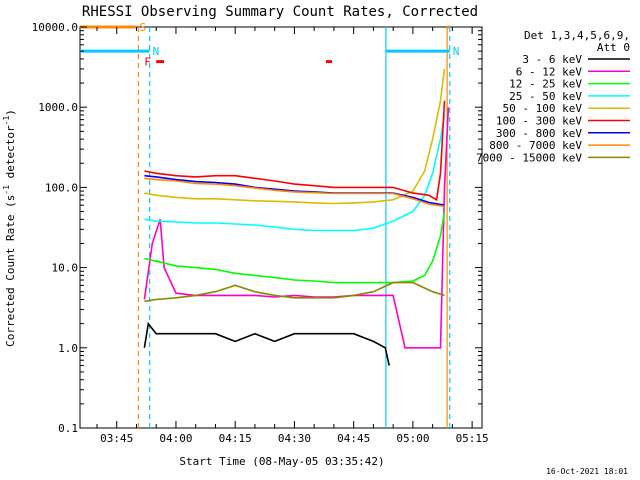  I want to click on x-tick-label: 04:30, so click(294, 438).